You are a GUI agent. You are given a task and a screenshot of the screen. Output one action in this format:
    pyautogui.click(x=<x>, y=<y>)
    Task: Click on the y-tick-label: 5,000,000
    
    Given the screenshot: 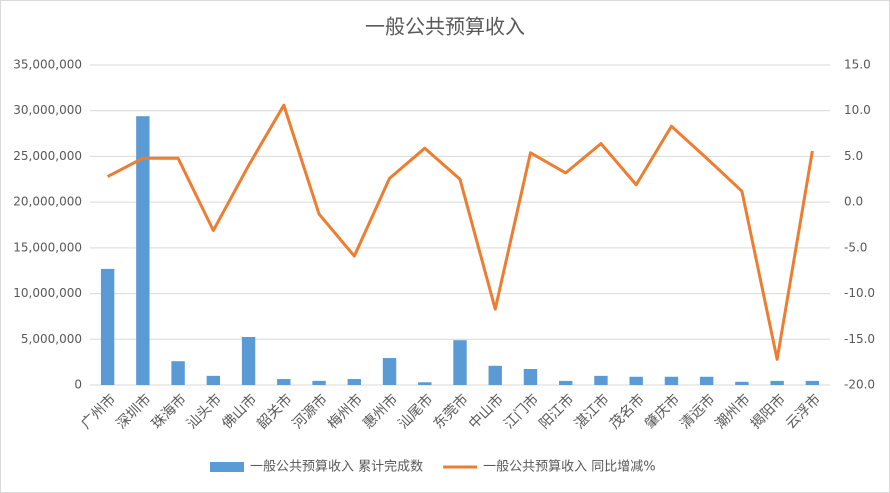 What is the action you would take?
    pyautogui.click(x=51, y=339)
    